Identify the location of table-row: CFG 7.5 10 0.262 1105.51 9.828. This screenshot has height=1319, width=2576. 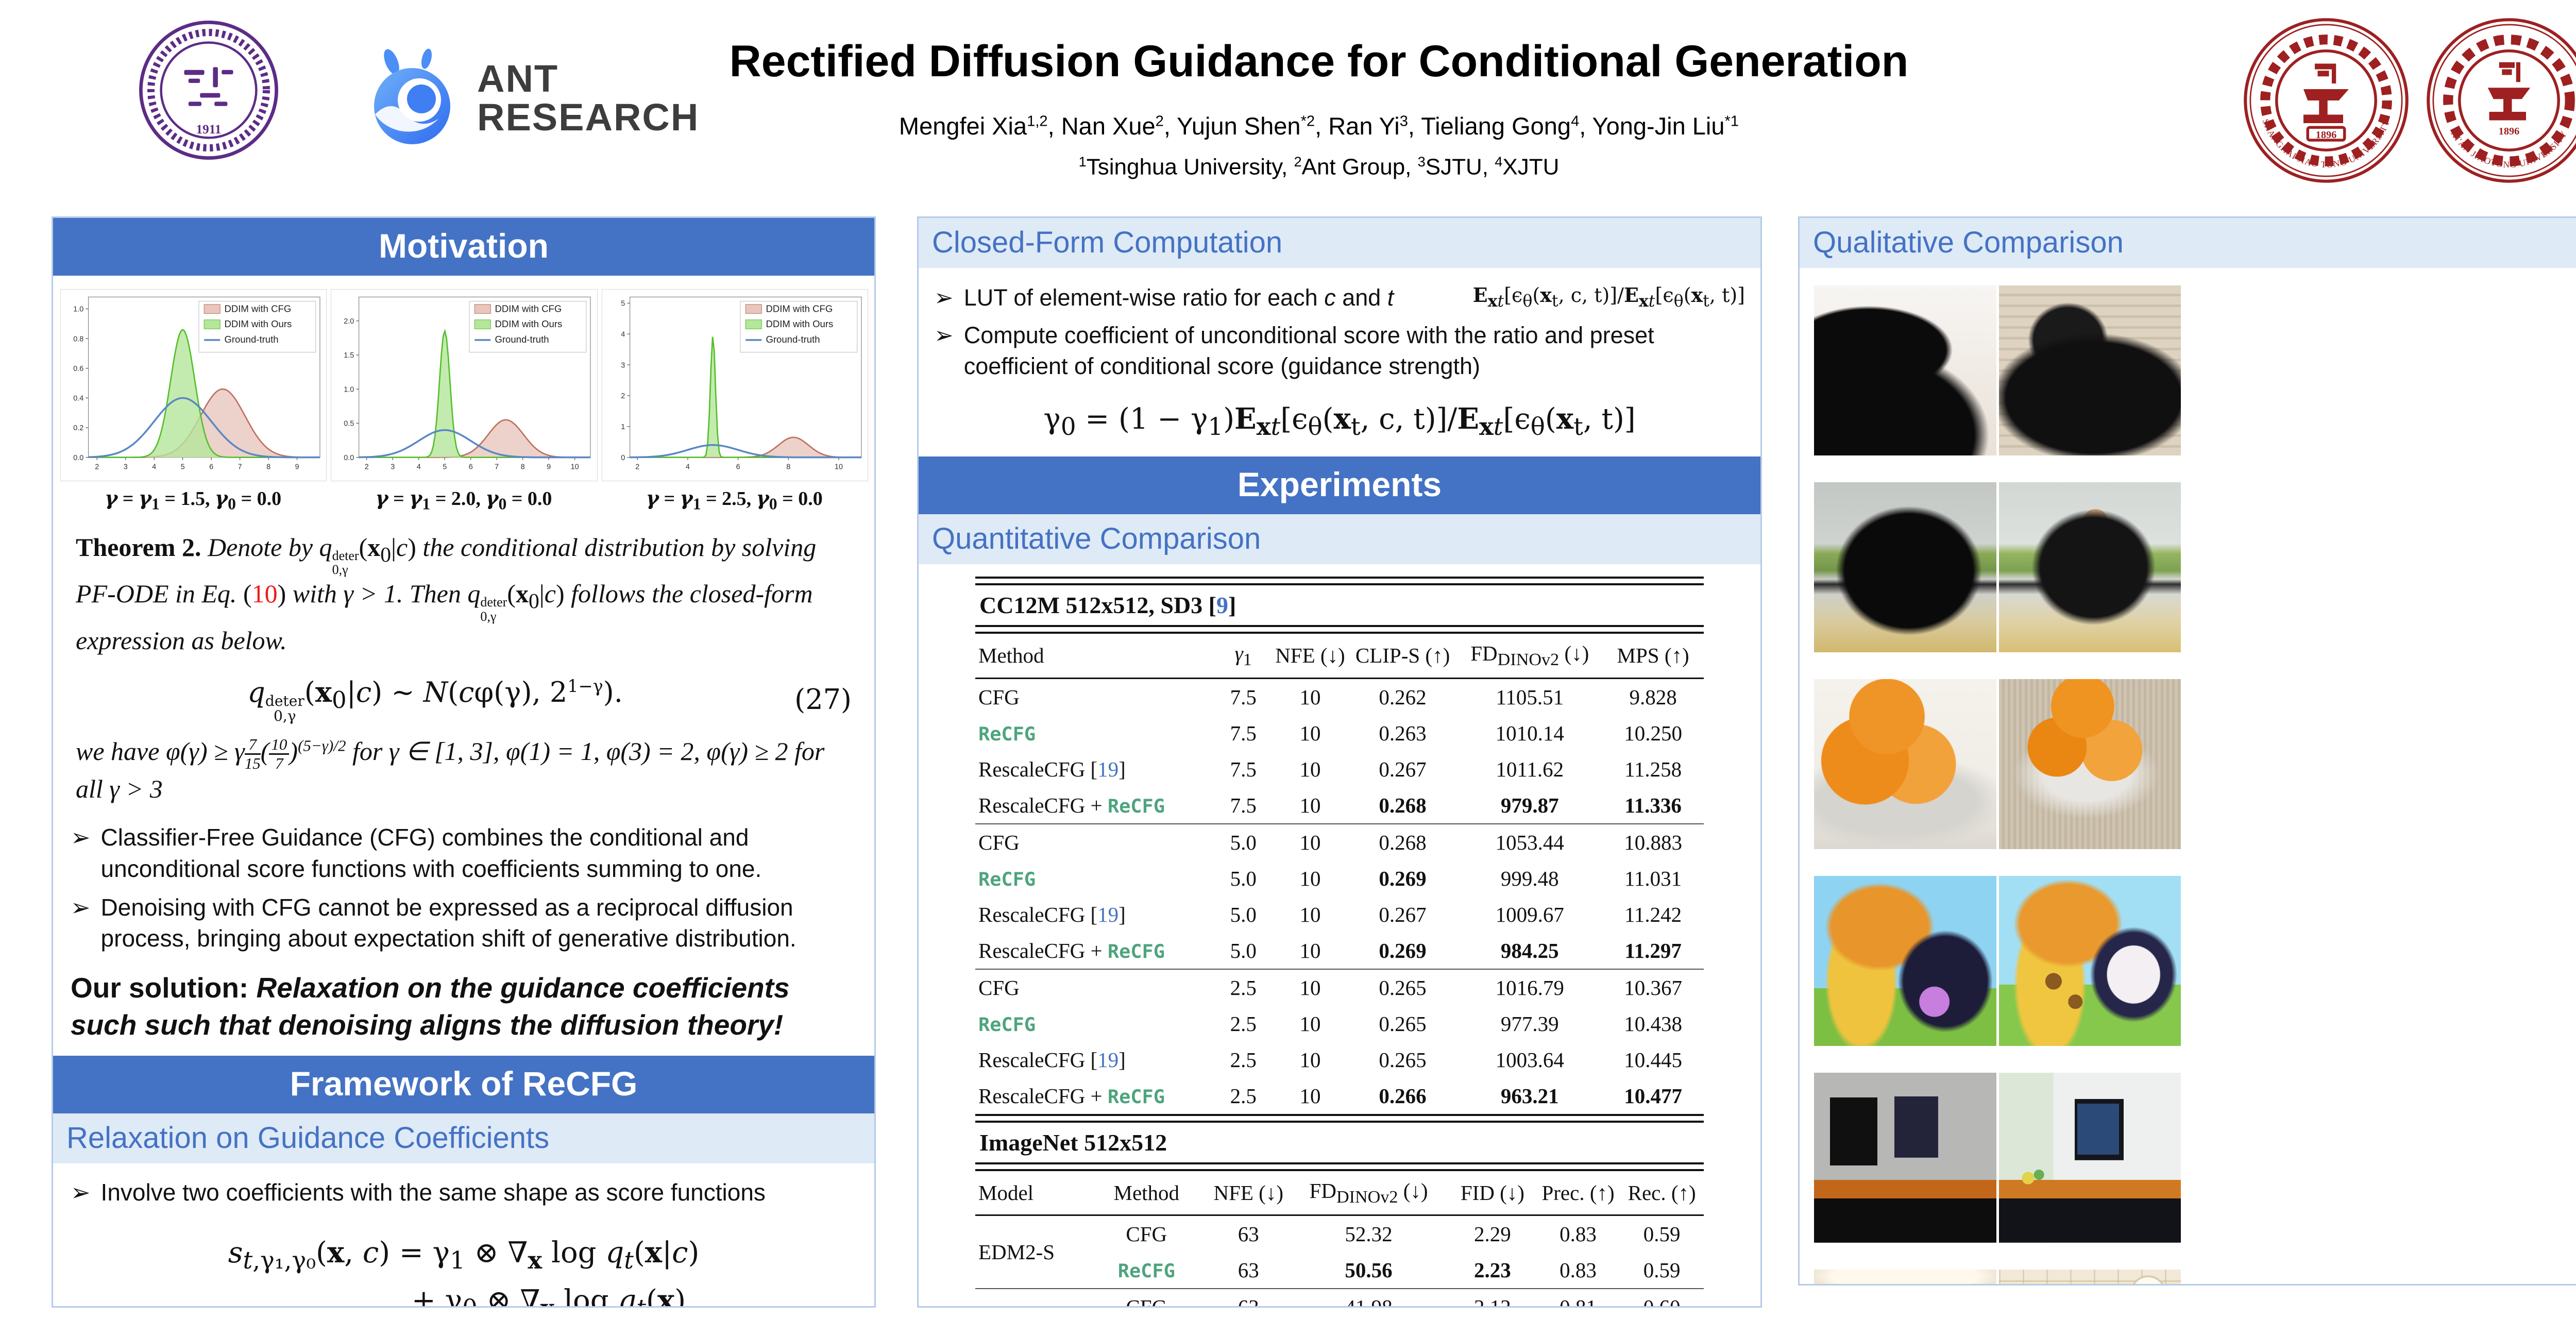
(1327, 697).